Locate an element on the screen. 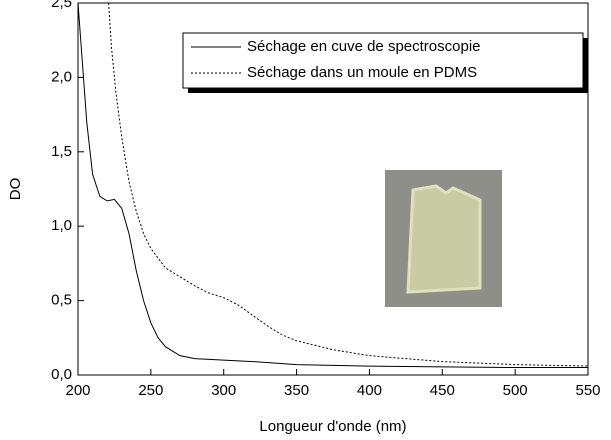  inset-photo is located at coordinates (443, 238).